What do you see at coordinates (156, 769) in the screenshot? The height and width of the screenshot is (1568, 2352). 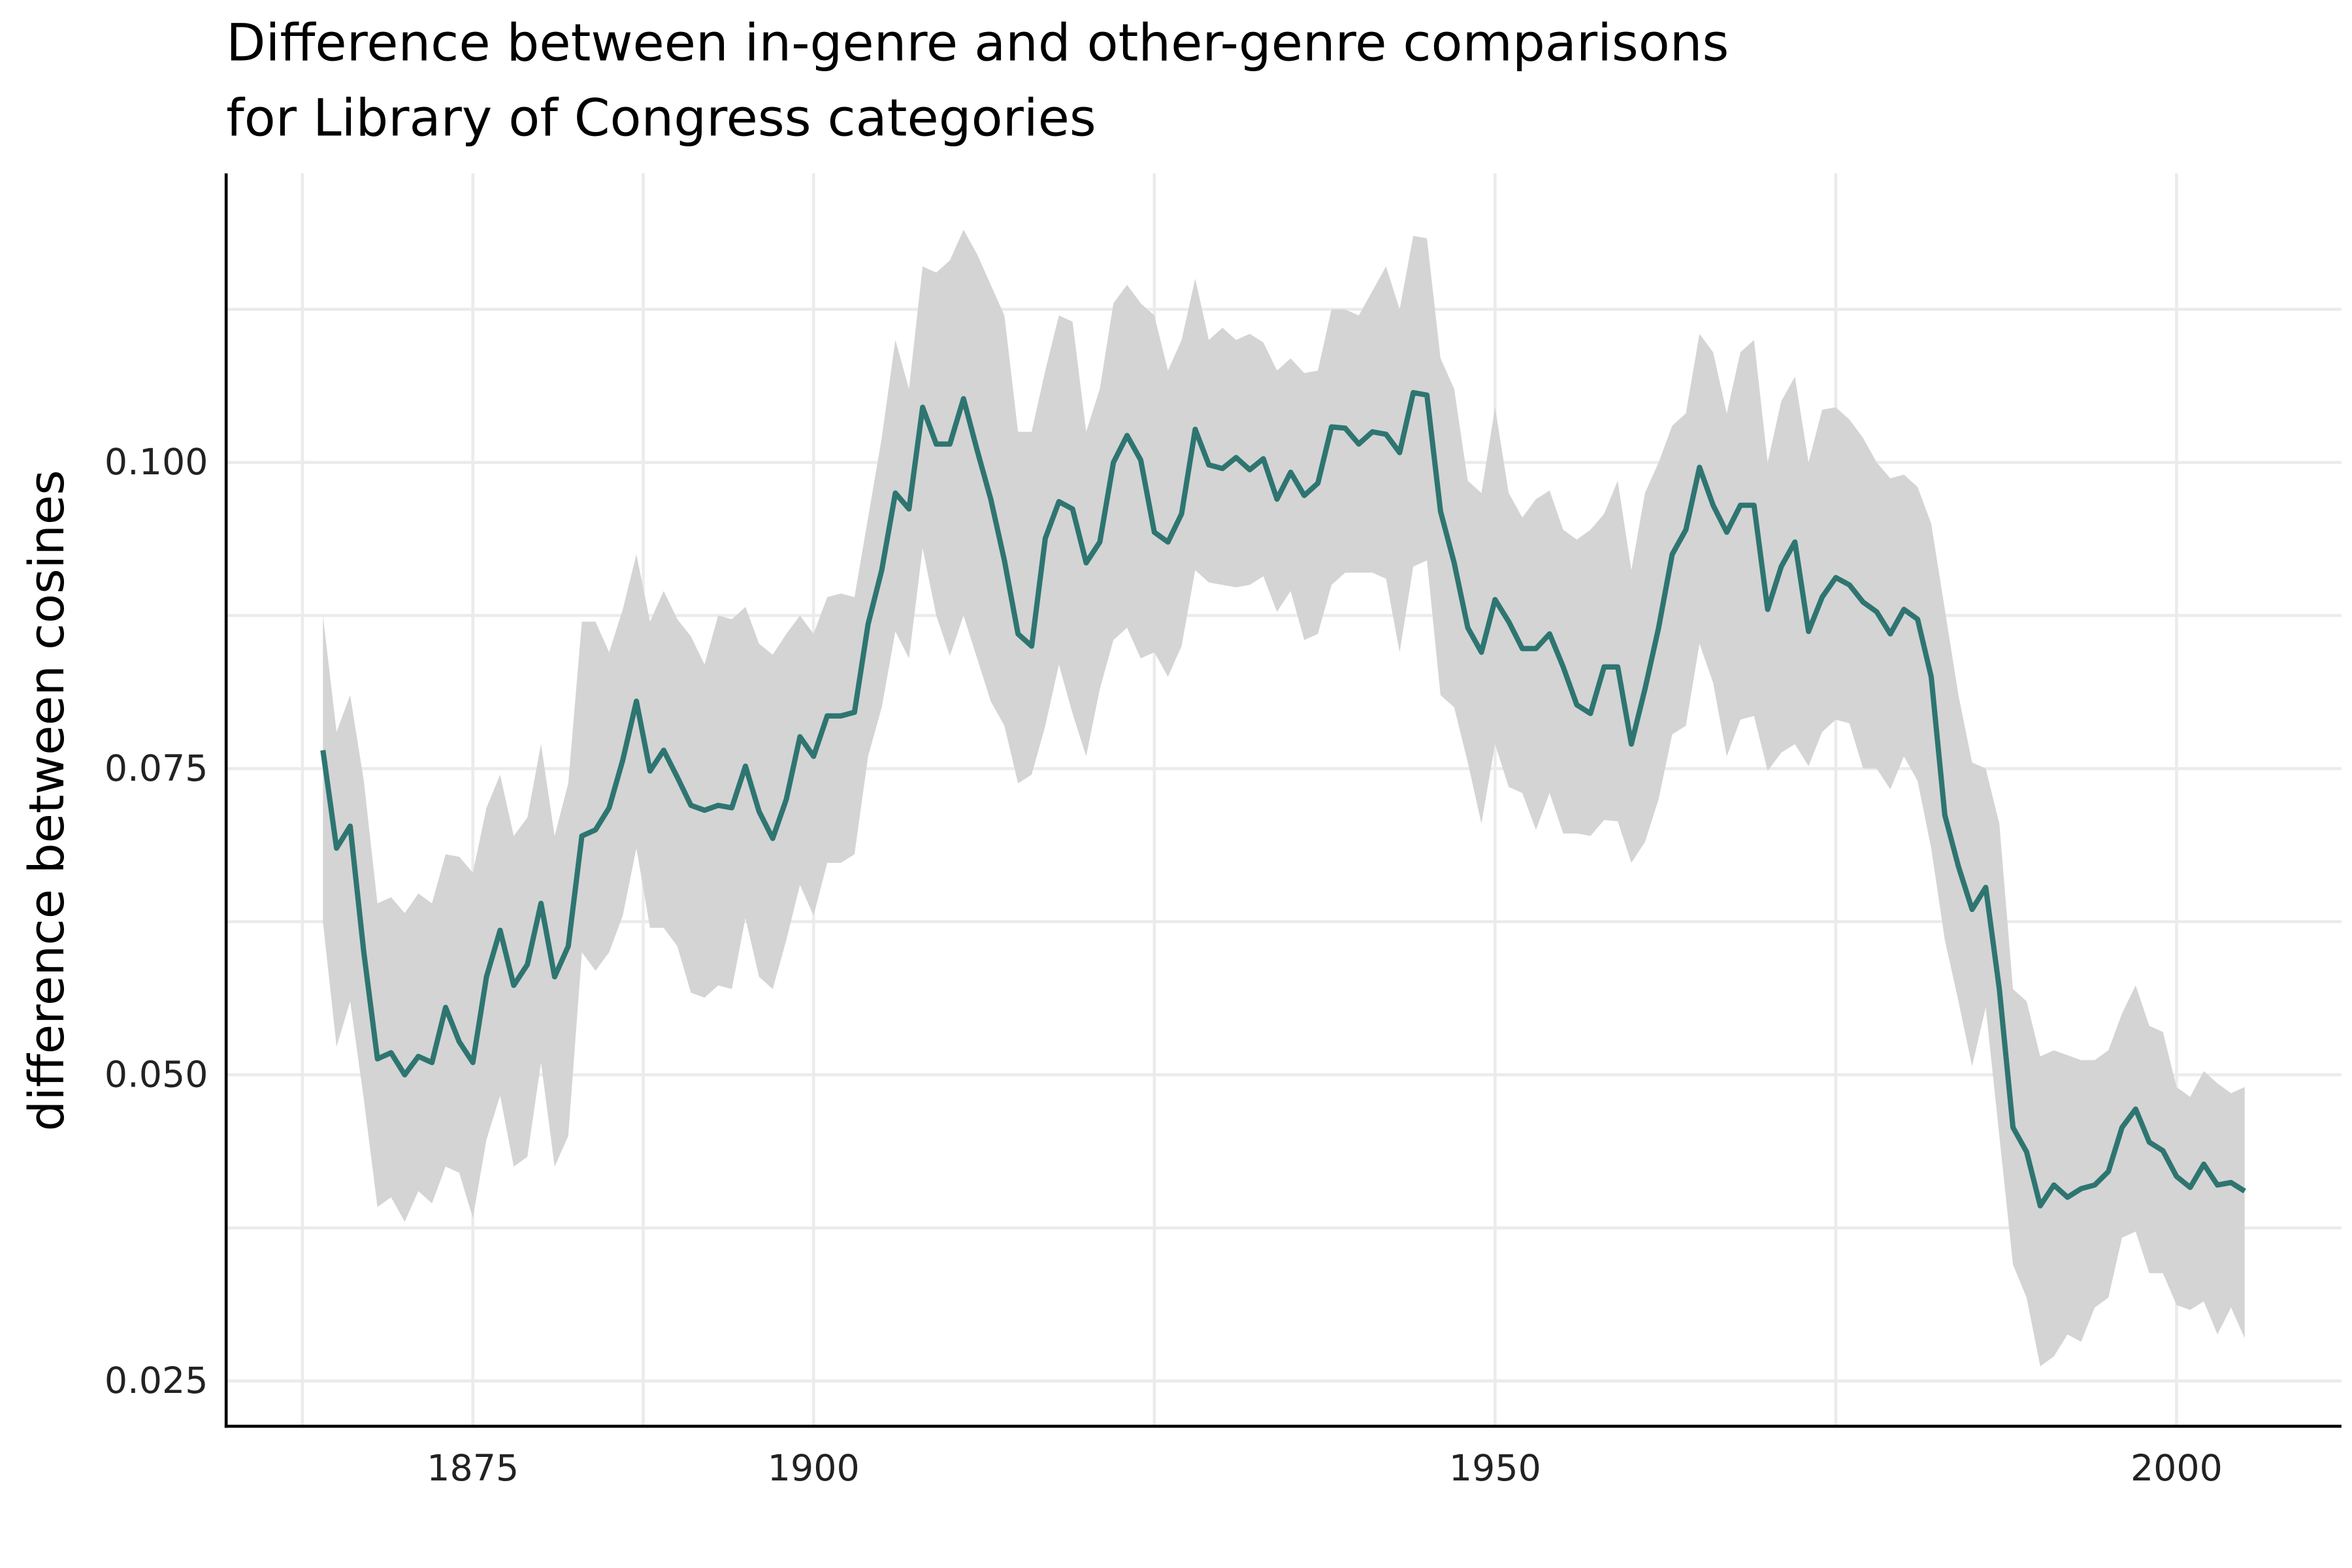 I see `y-tick-label: 0.075` at bounding box center [156, 769].